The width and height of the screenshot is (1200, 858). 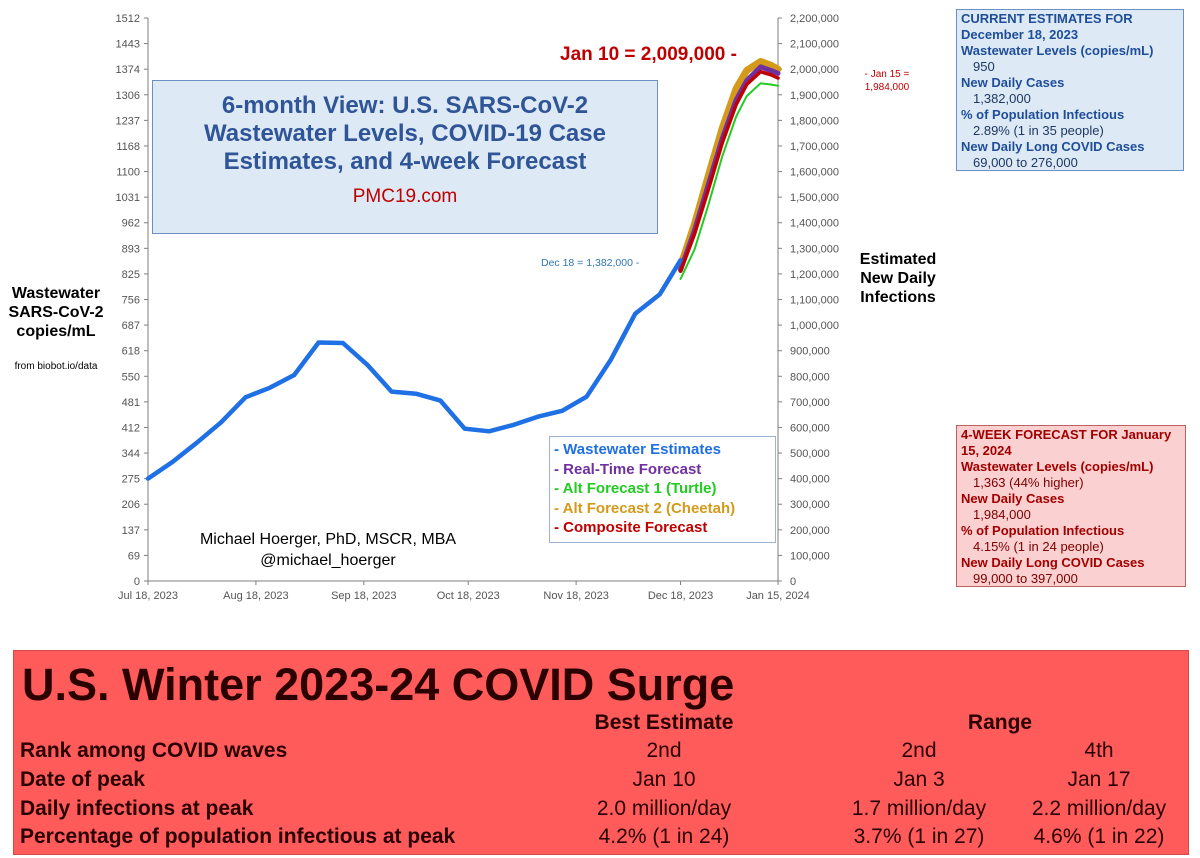 I want to click on forecast-label: New Daily Long COVID Cases, so click(x=1053, y=562).